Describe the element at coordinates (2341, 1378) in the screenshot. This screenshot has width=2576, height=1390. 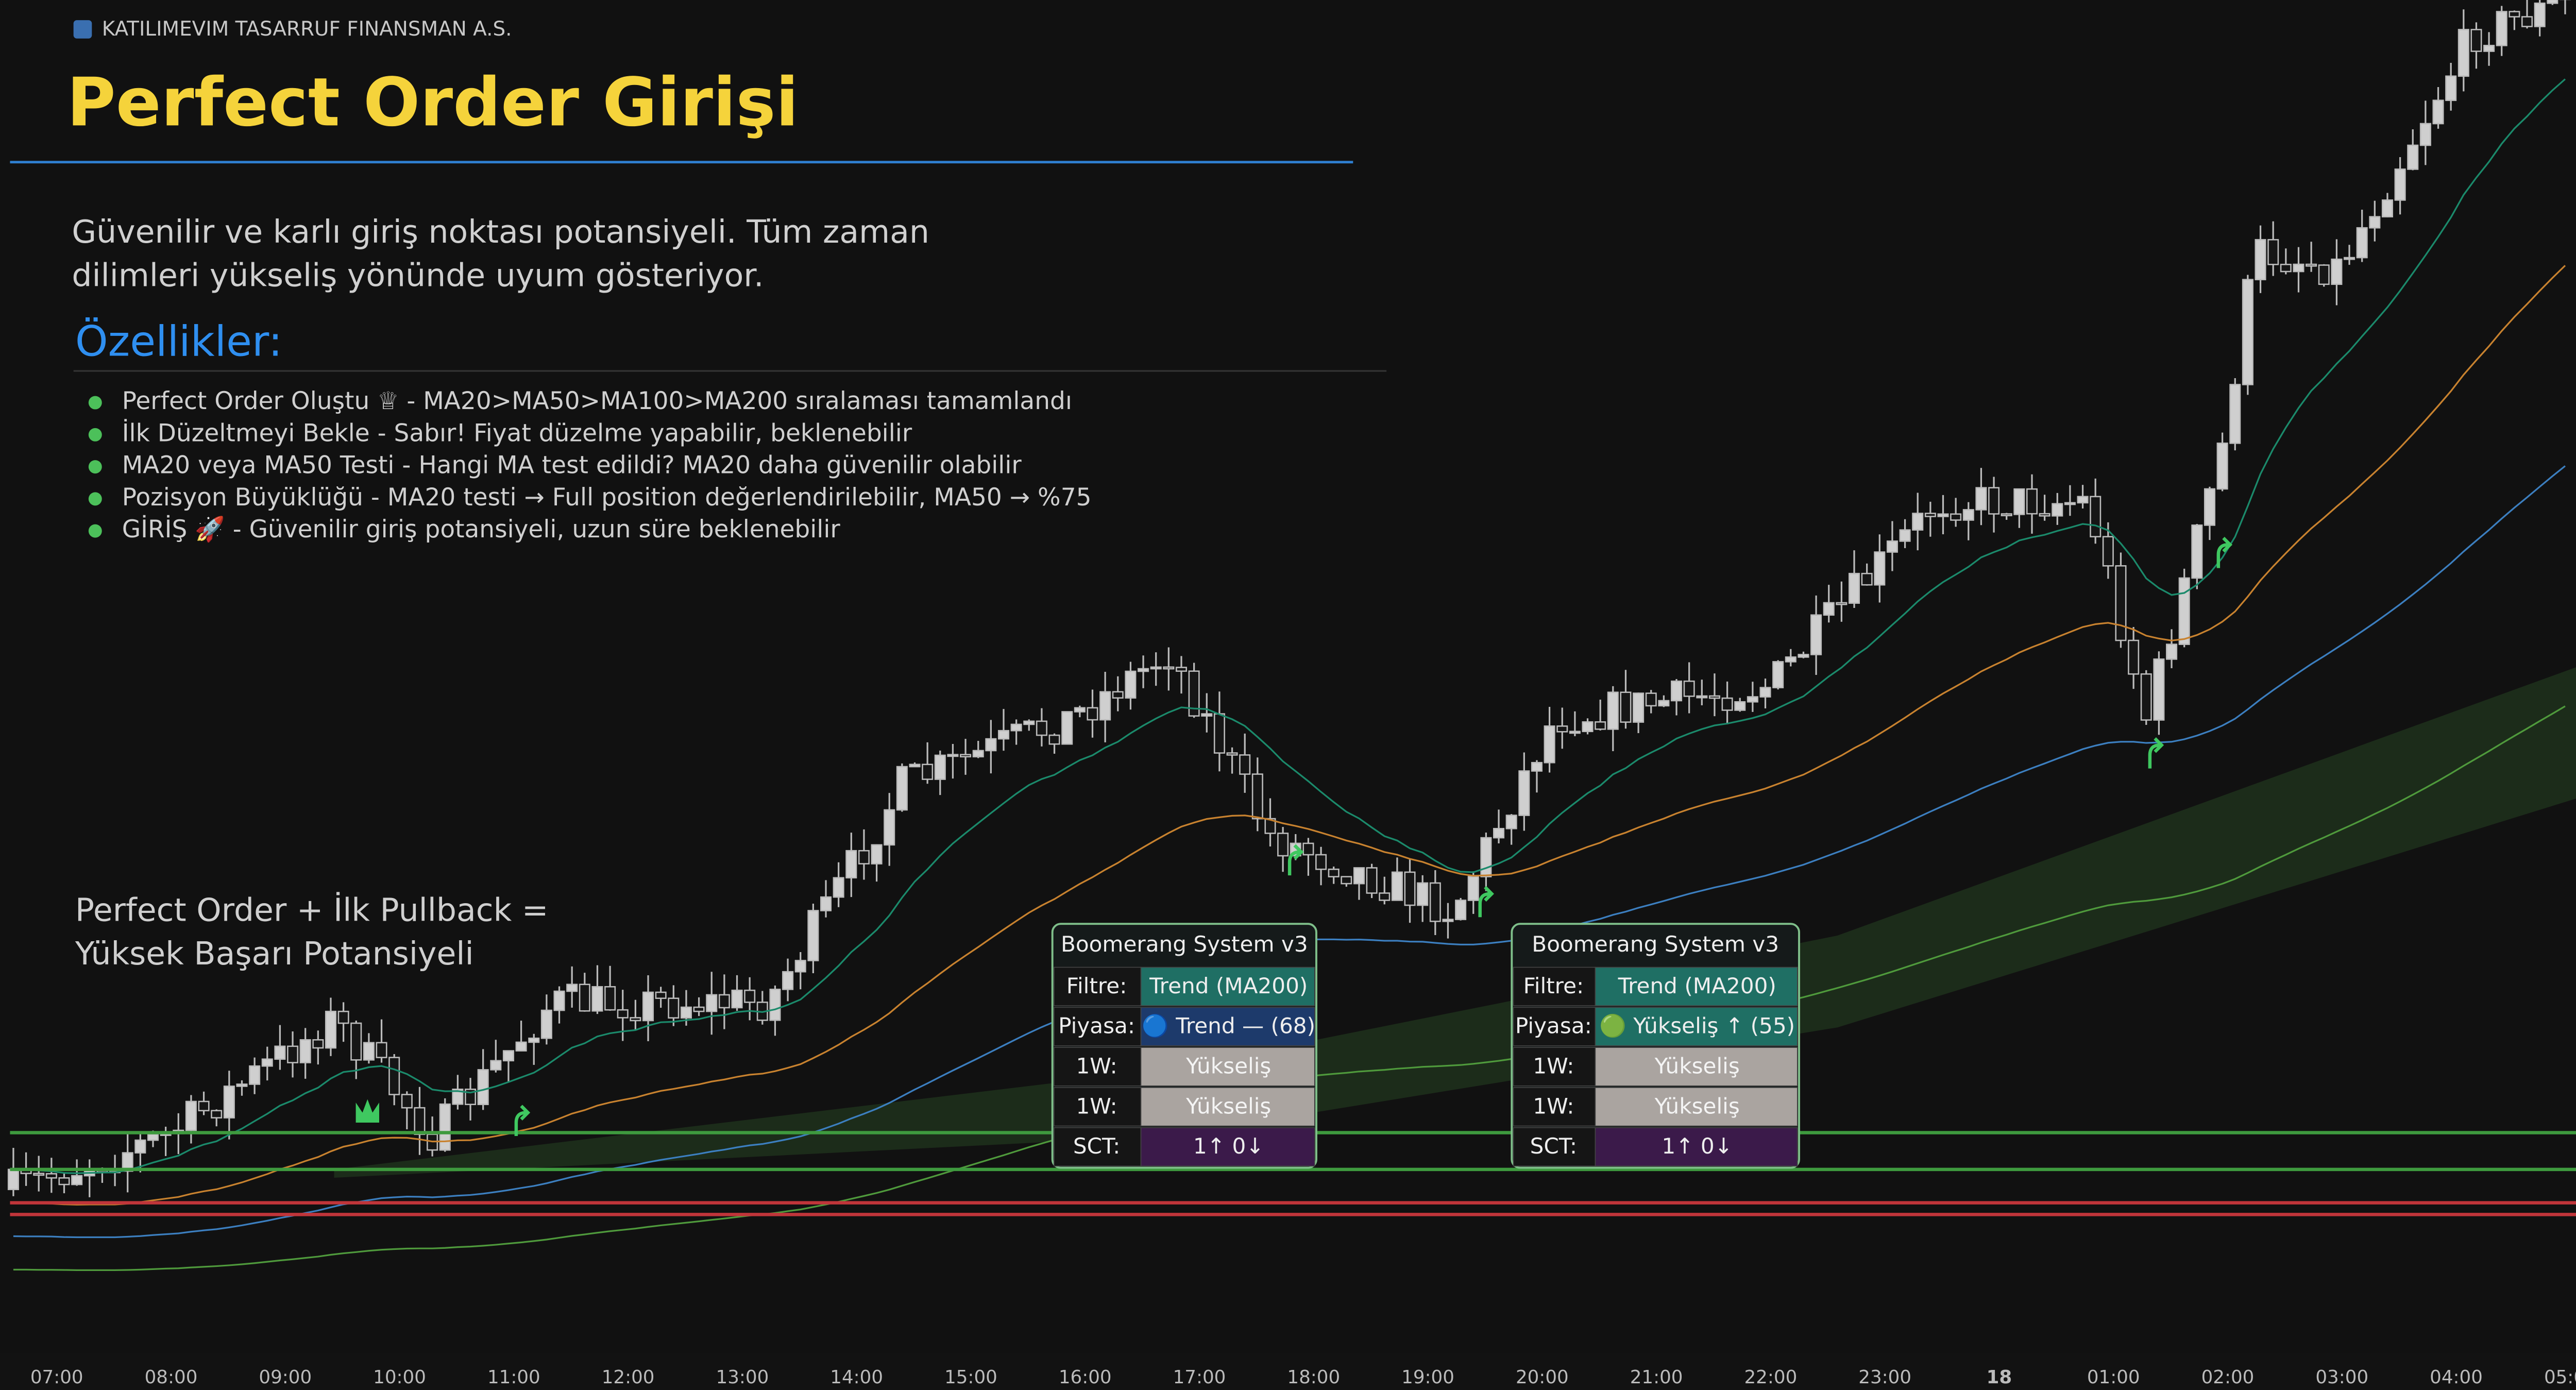
I see `time-label: 03:00` at that location.